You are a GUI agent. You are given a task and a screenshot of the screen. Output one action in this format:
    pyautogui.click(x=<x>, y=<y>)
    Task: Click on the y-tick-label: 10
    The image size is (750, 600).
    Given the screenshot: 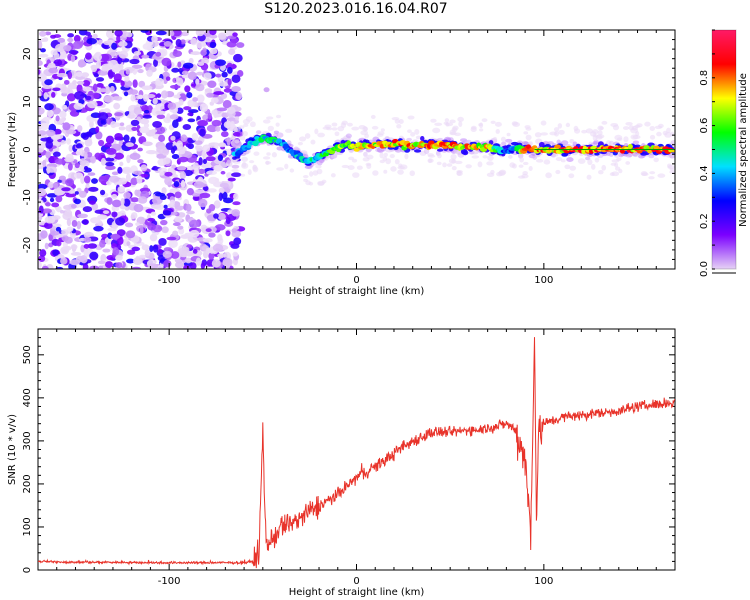 What is the action you would take?
    pyautogui.click(x=27, y=101)
    